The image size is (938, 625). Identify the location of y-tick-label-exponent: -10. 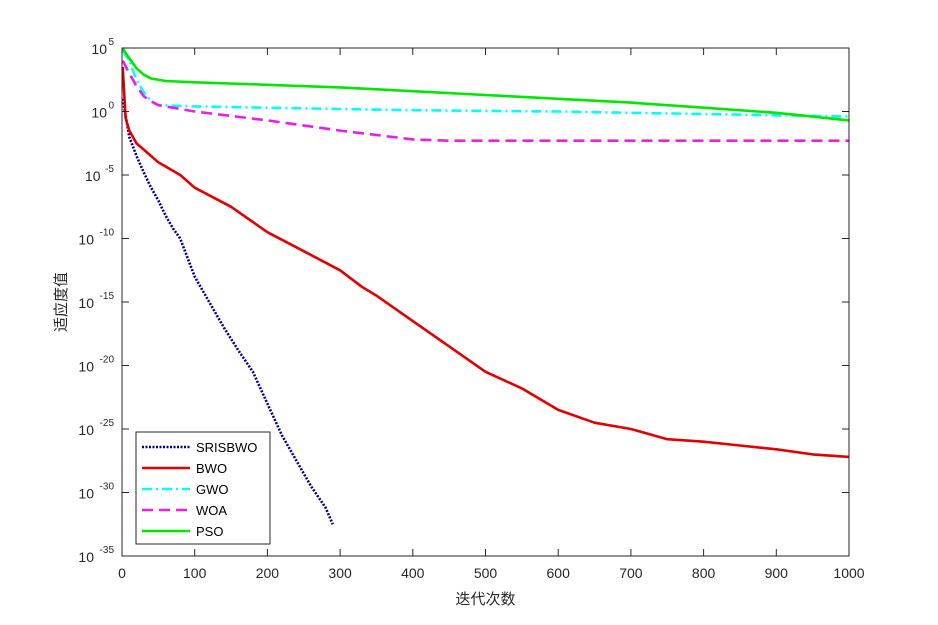
(107, 233).